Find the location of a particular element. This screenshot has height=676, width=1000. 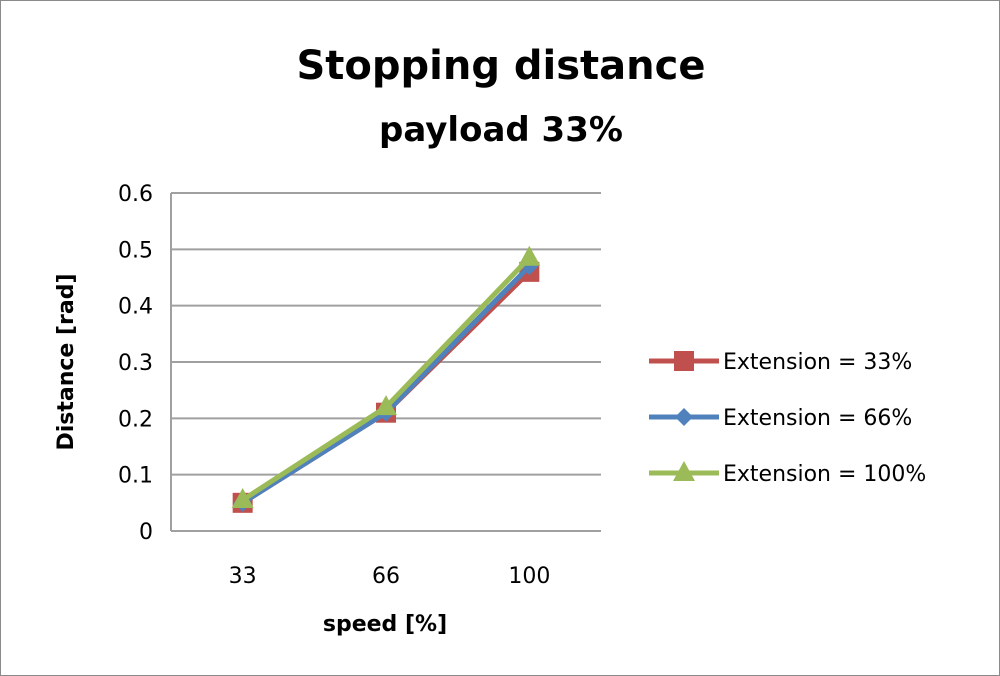

legend-label: Extension = 66% is located at coordinates (817, 418).